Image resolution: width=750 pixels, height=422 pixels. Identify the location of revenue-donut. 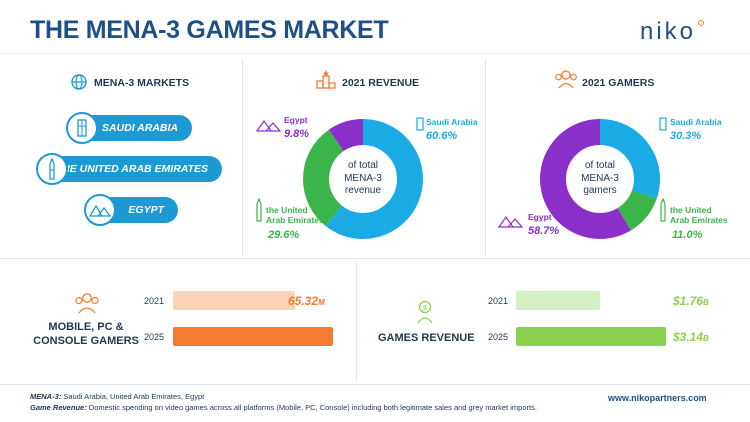
(363, 179).